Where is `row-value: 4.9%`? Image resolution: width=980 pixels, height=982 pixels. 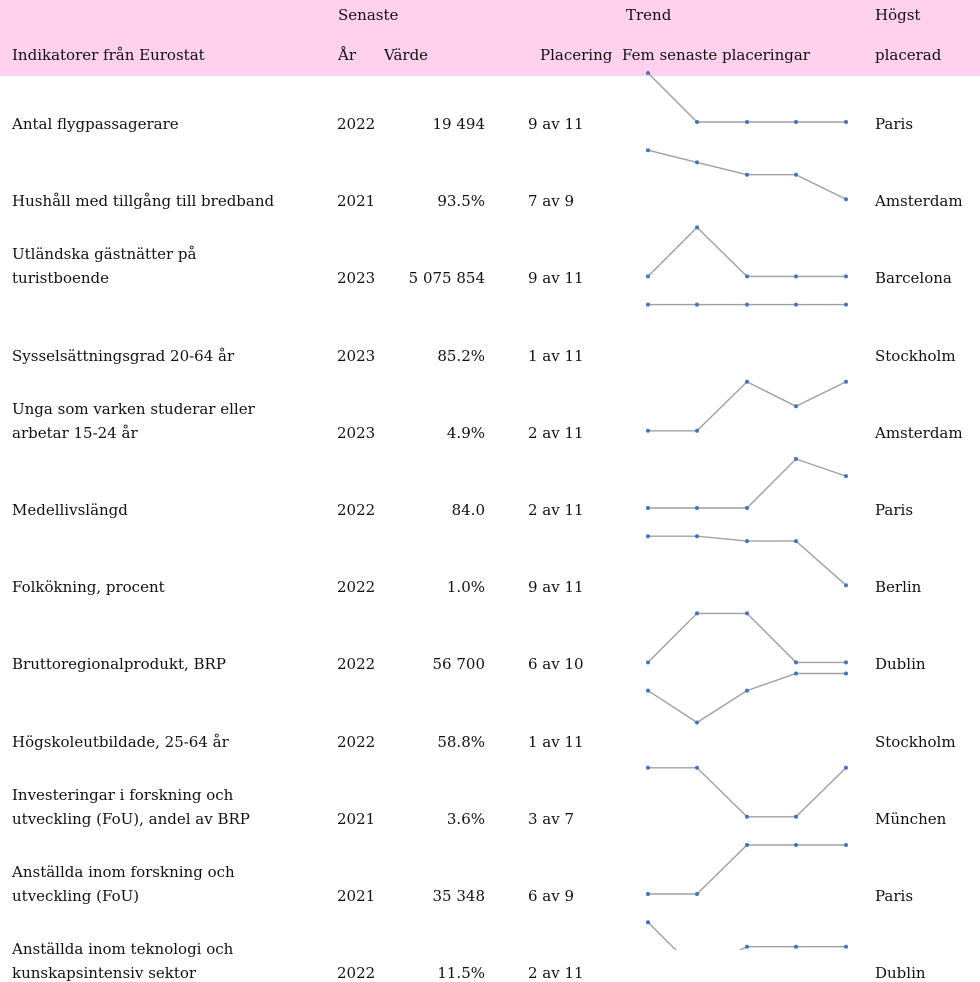 row-value: 4.9% is located at coordinates (465, 432).